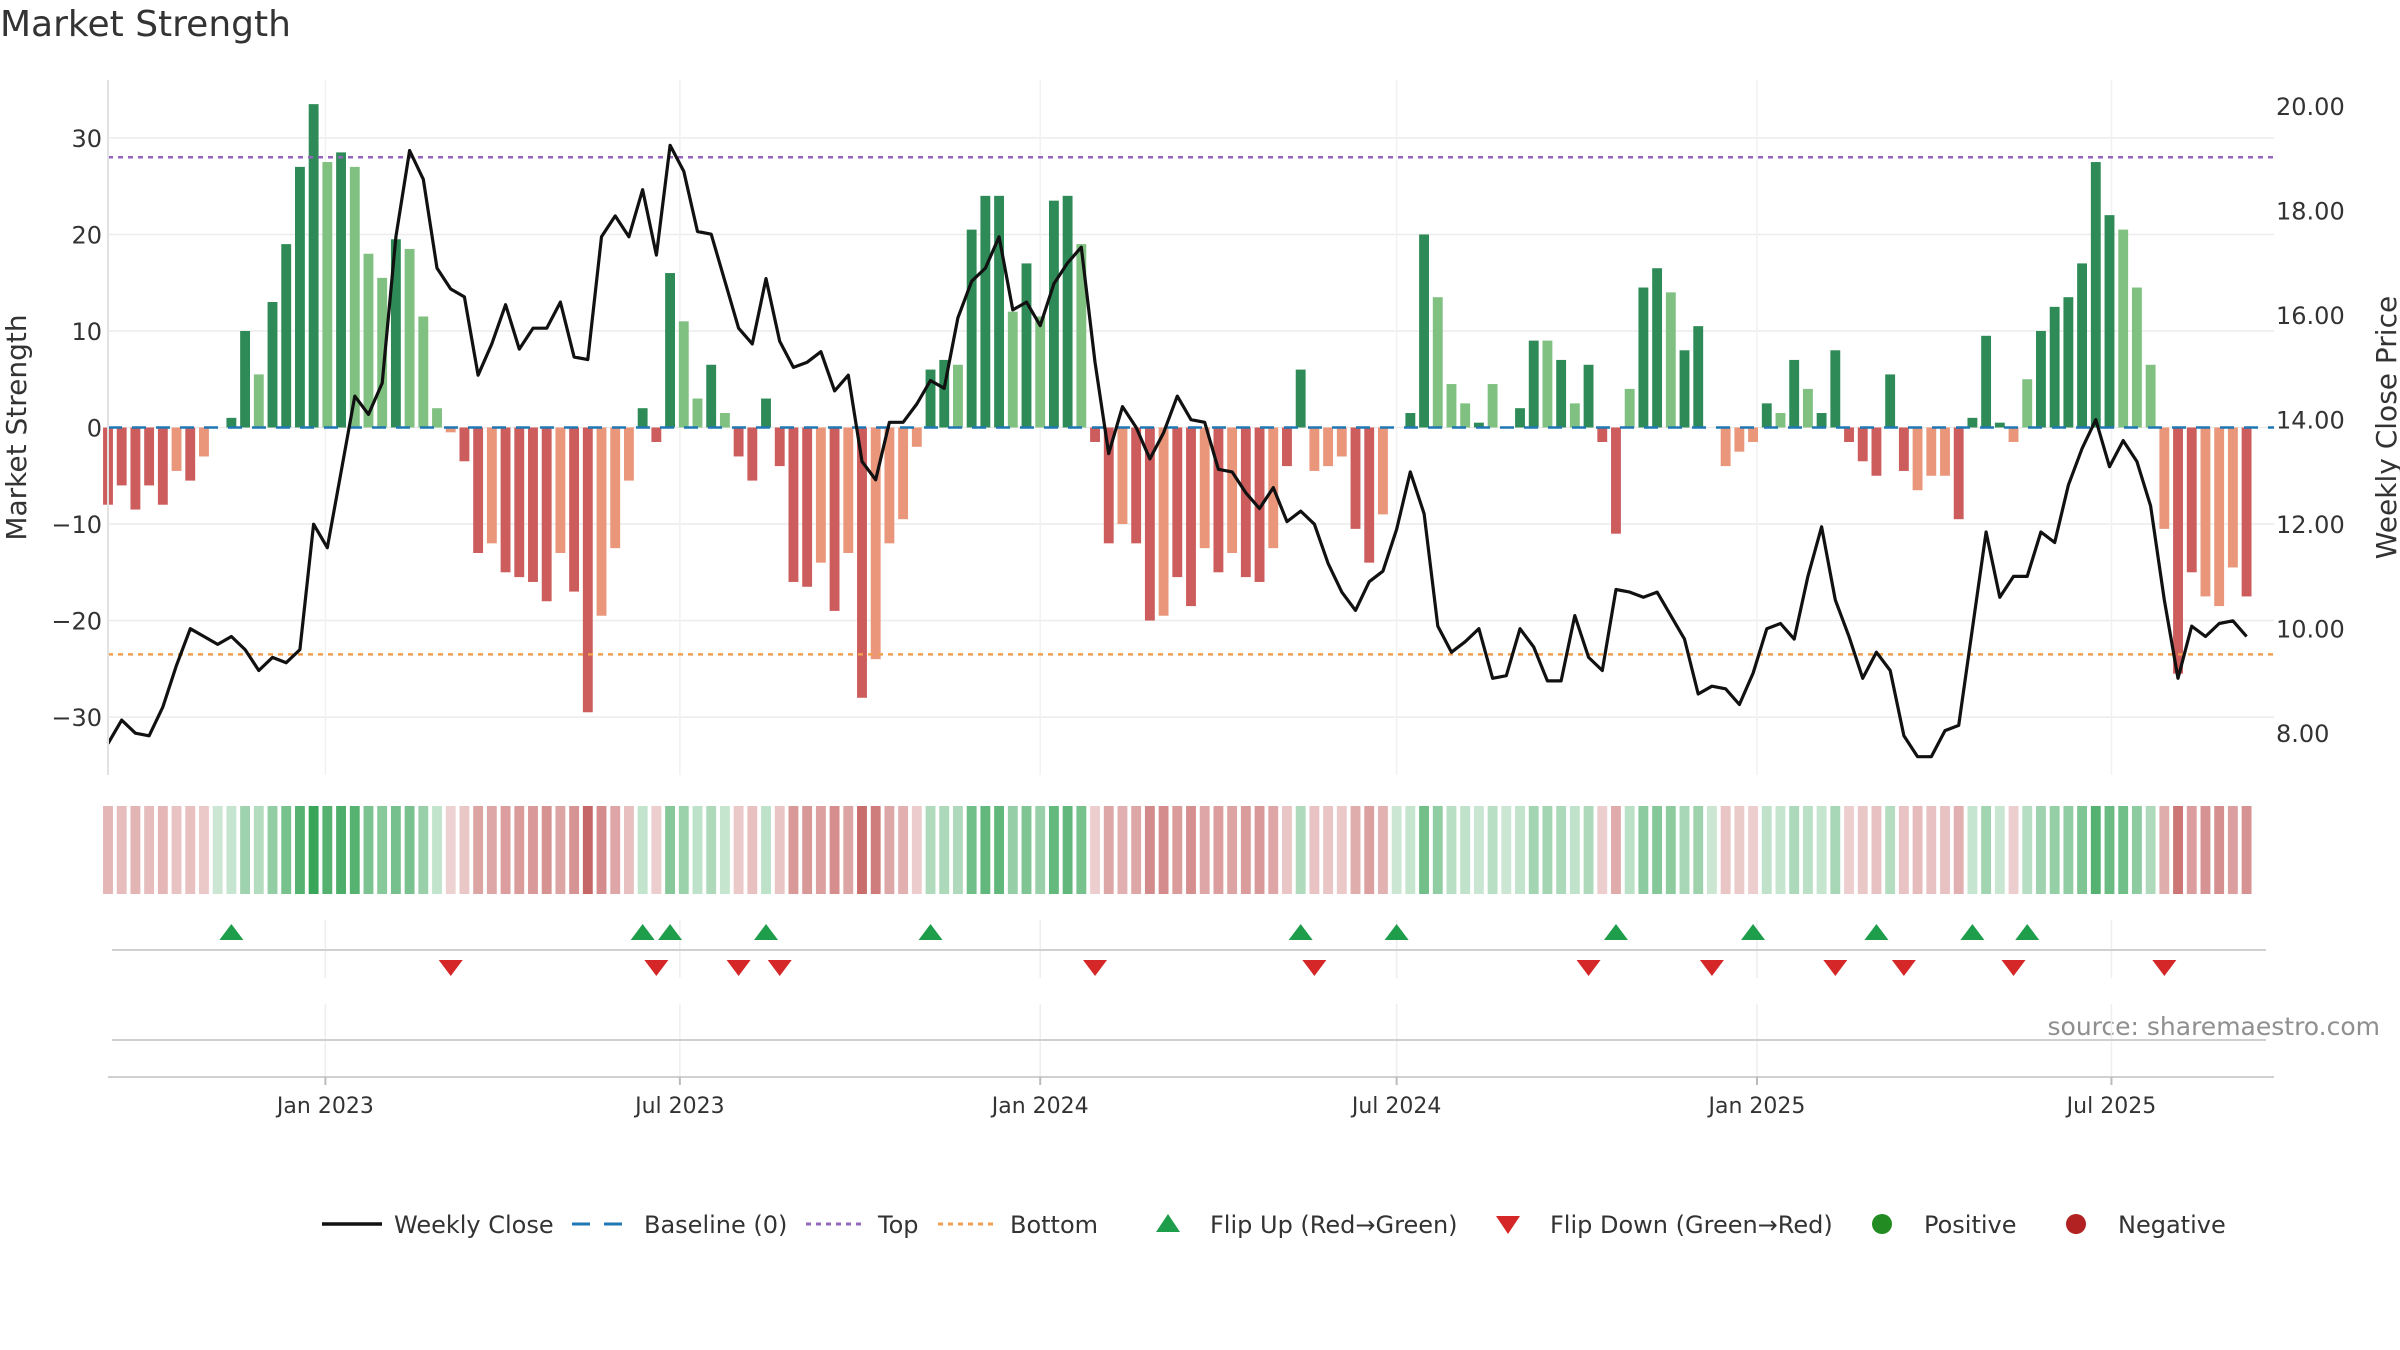  I want to click on y2-tick-label: 10.00, so click(2310, 630).